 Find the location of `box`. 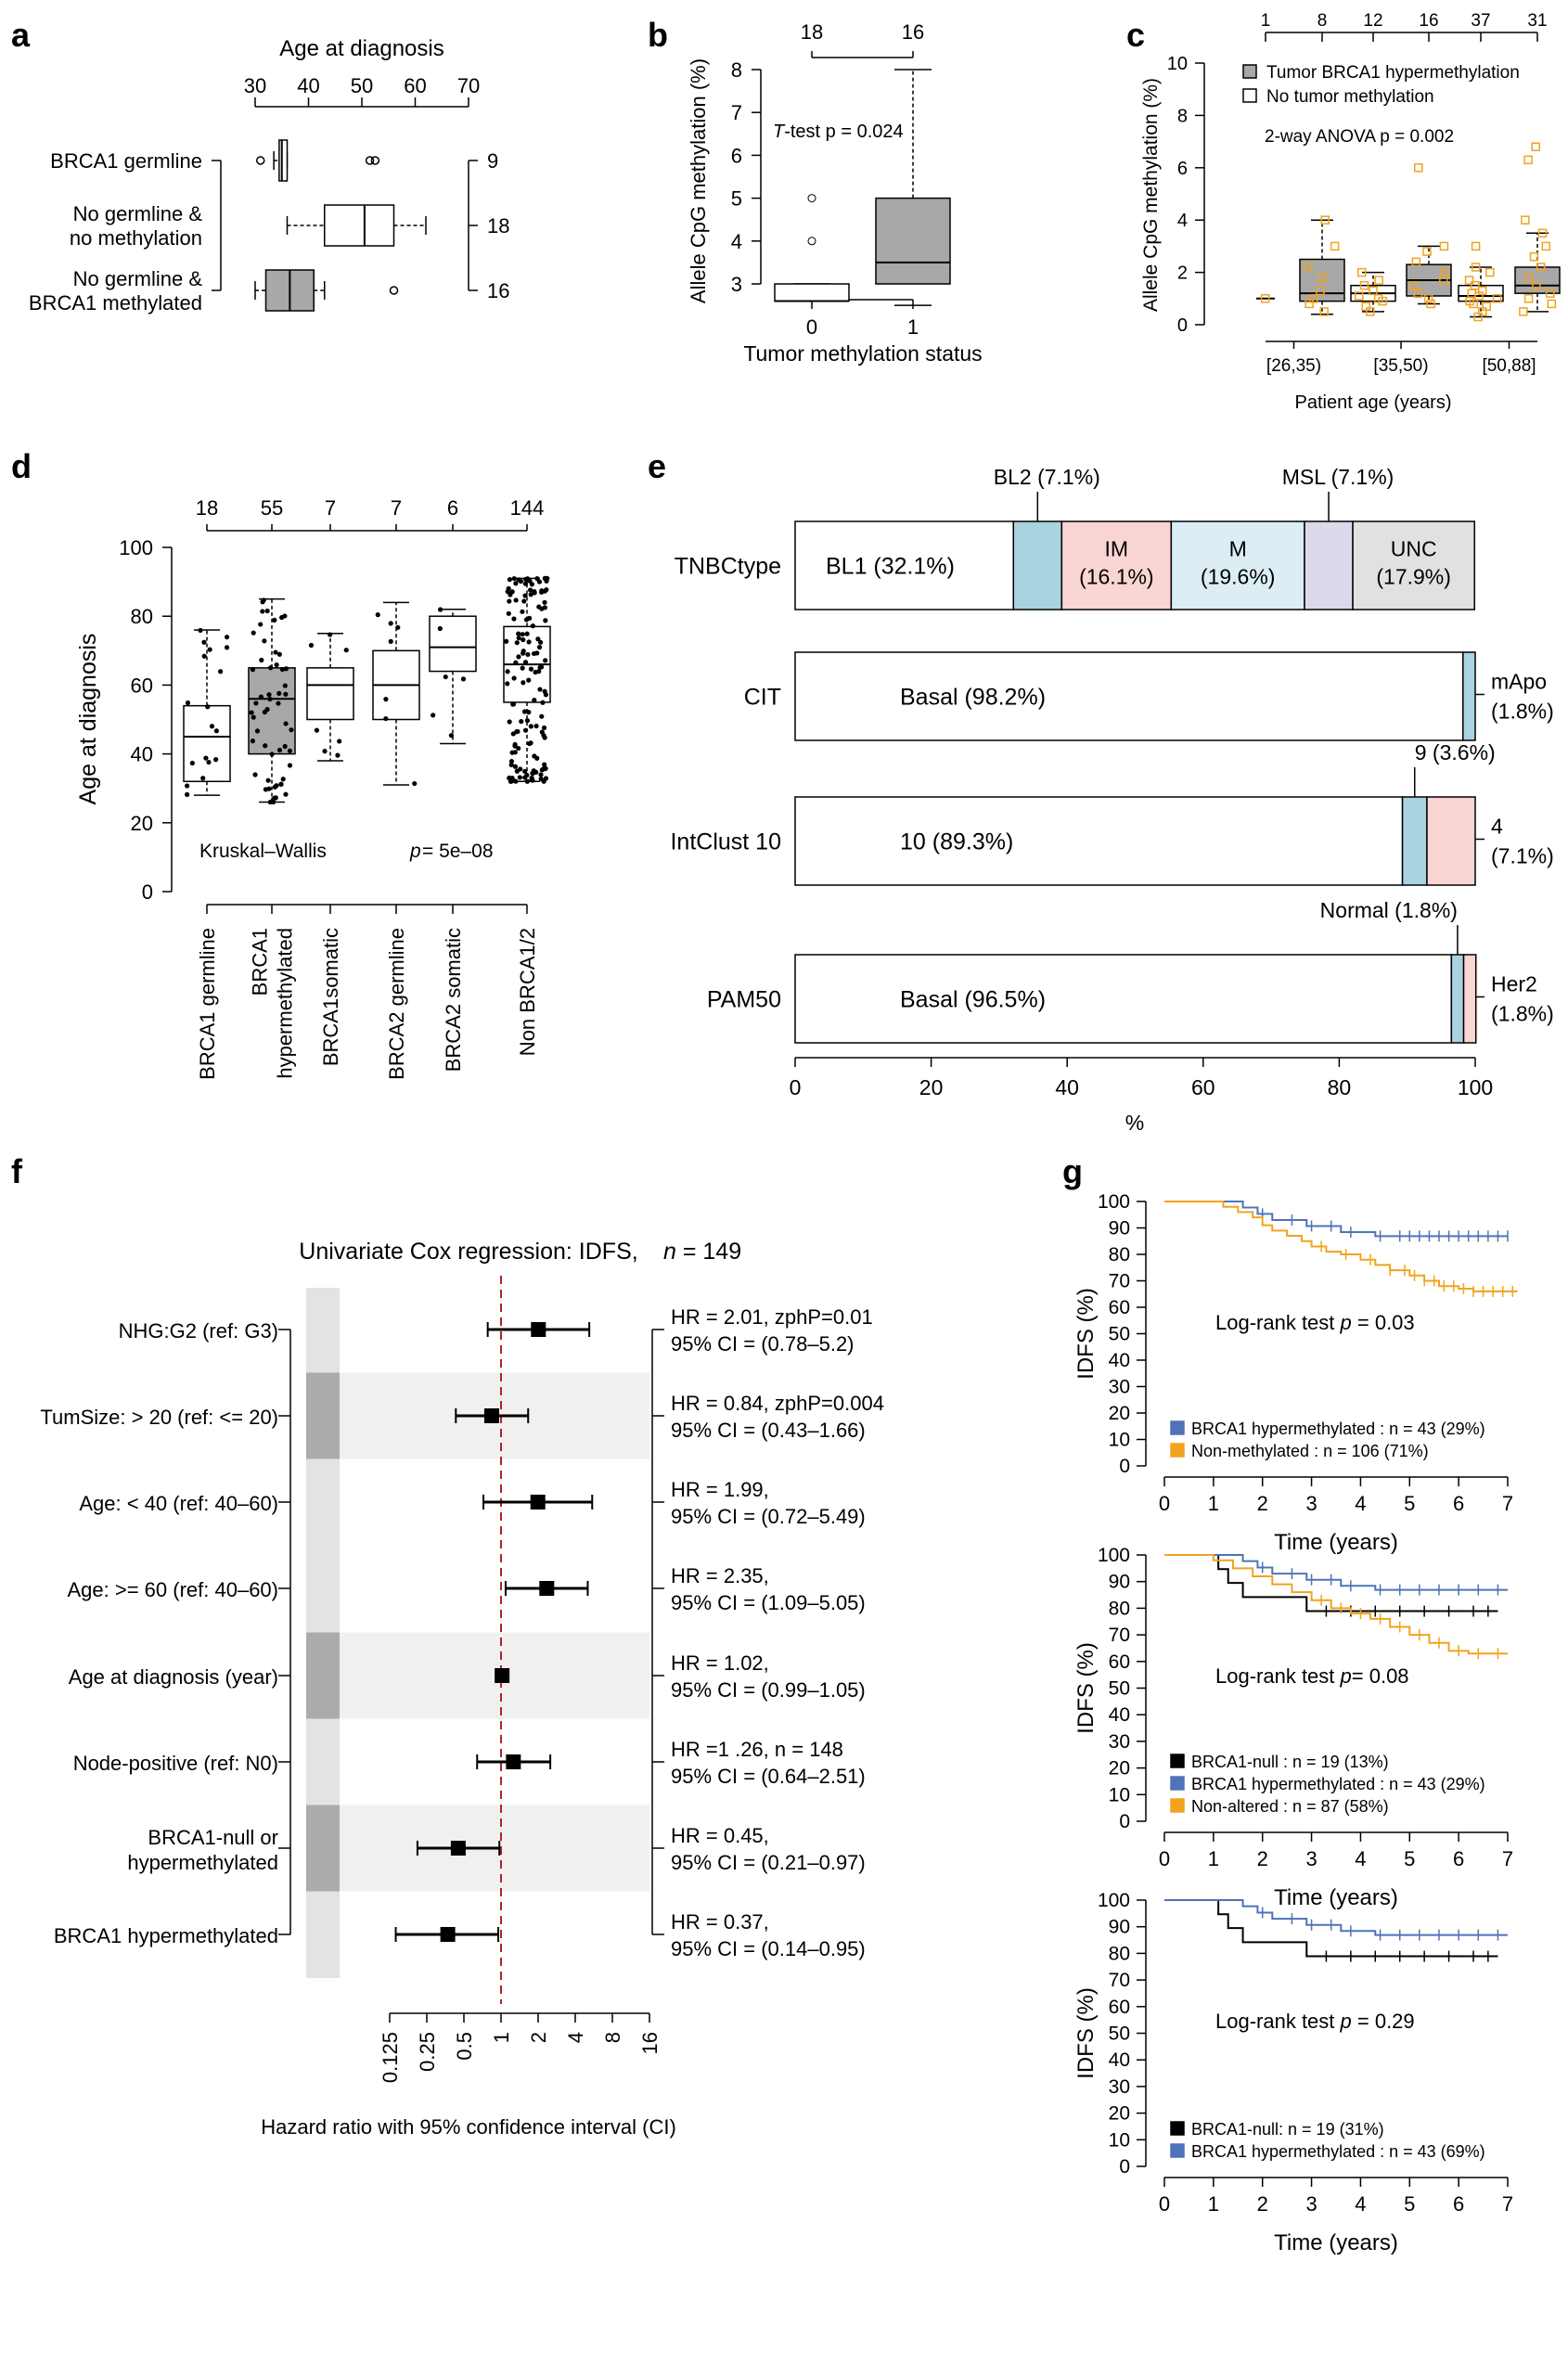

box is located at coordinates (272, 711).